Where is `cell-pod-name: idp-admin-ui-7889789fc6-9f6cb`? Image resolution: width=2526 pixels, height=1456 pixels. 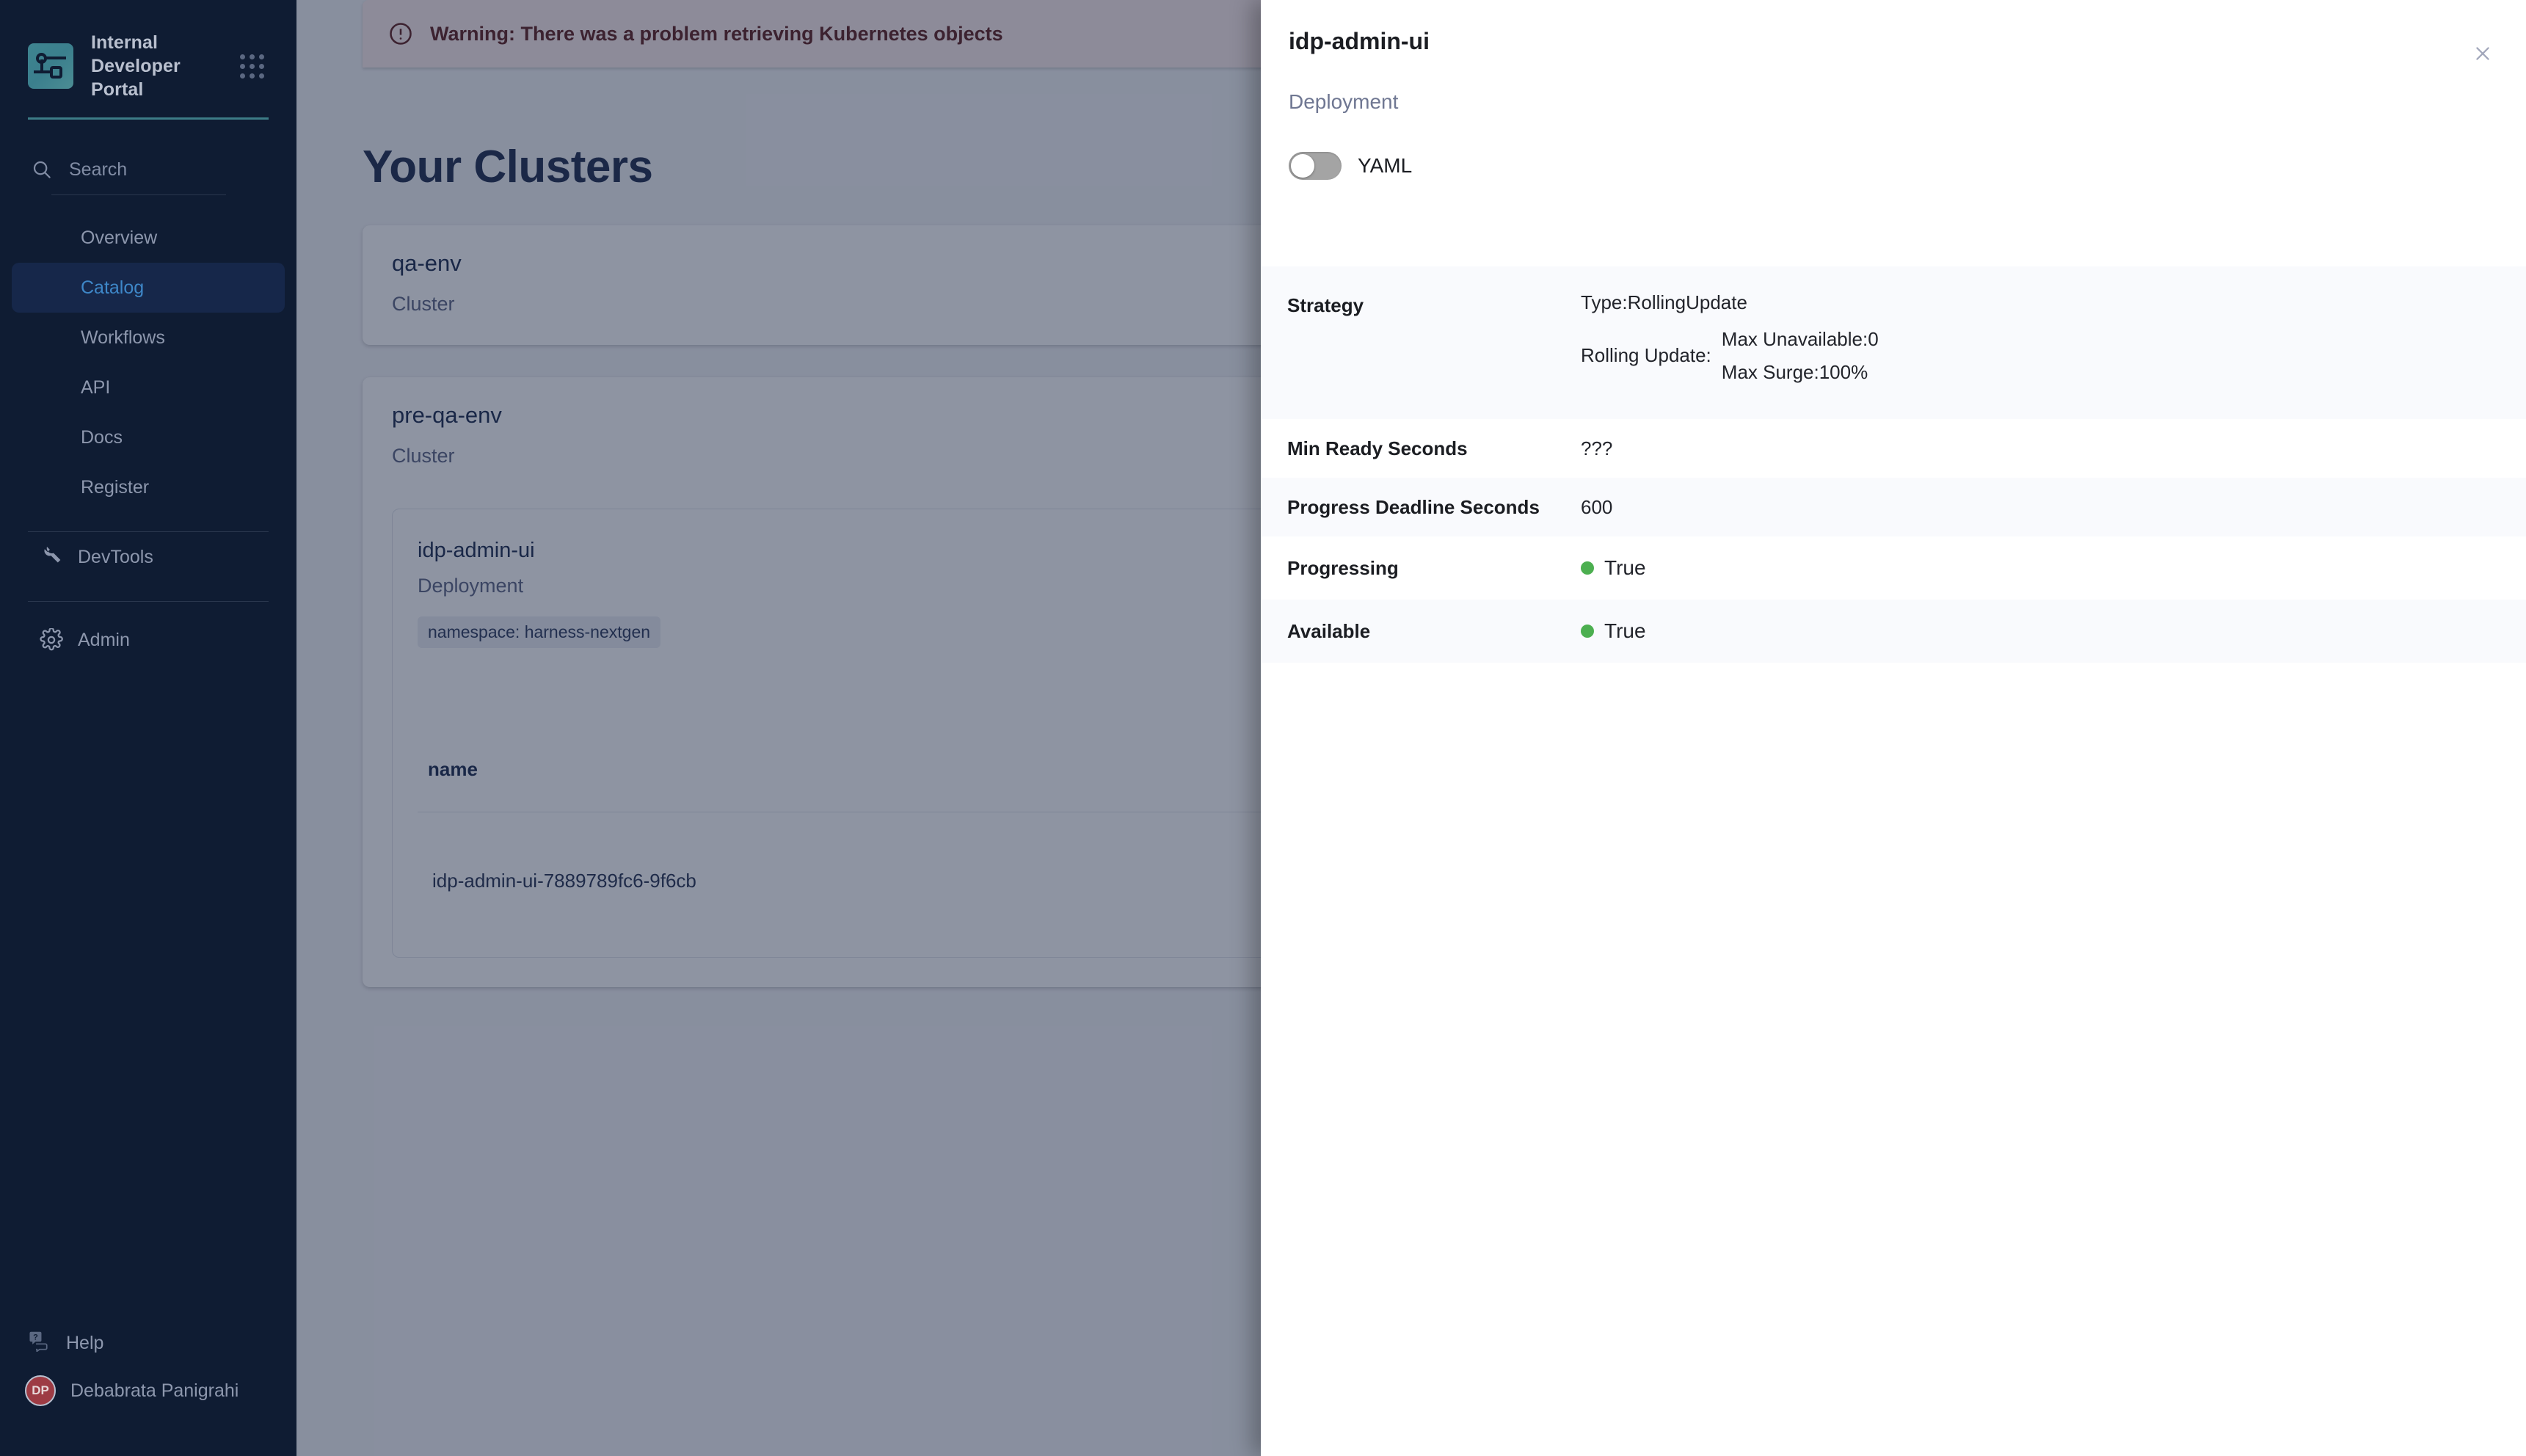 cell-pod-name: idp-admin-ui-7889789fc6-9f6cb is located at coordinates (564, 881).